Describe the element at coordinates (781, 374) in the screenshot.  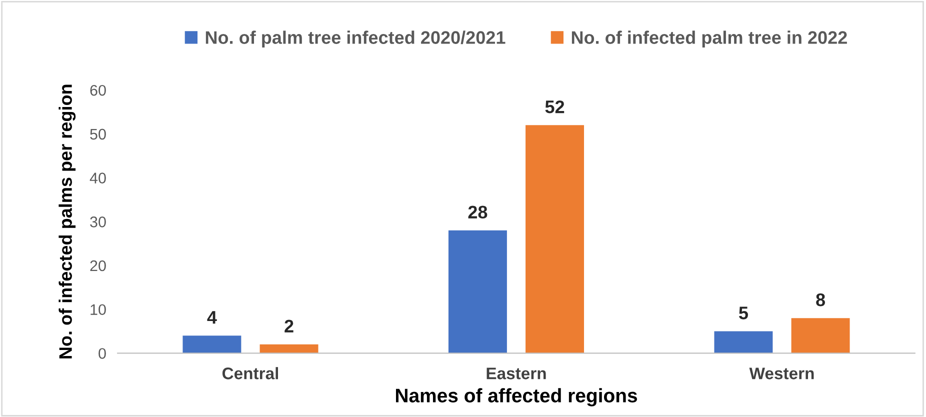
I see `x-tick-label: Western` at that location.